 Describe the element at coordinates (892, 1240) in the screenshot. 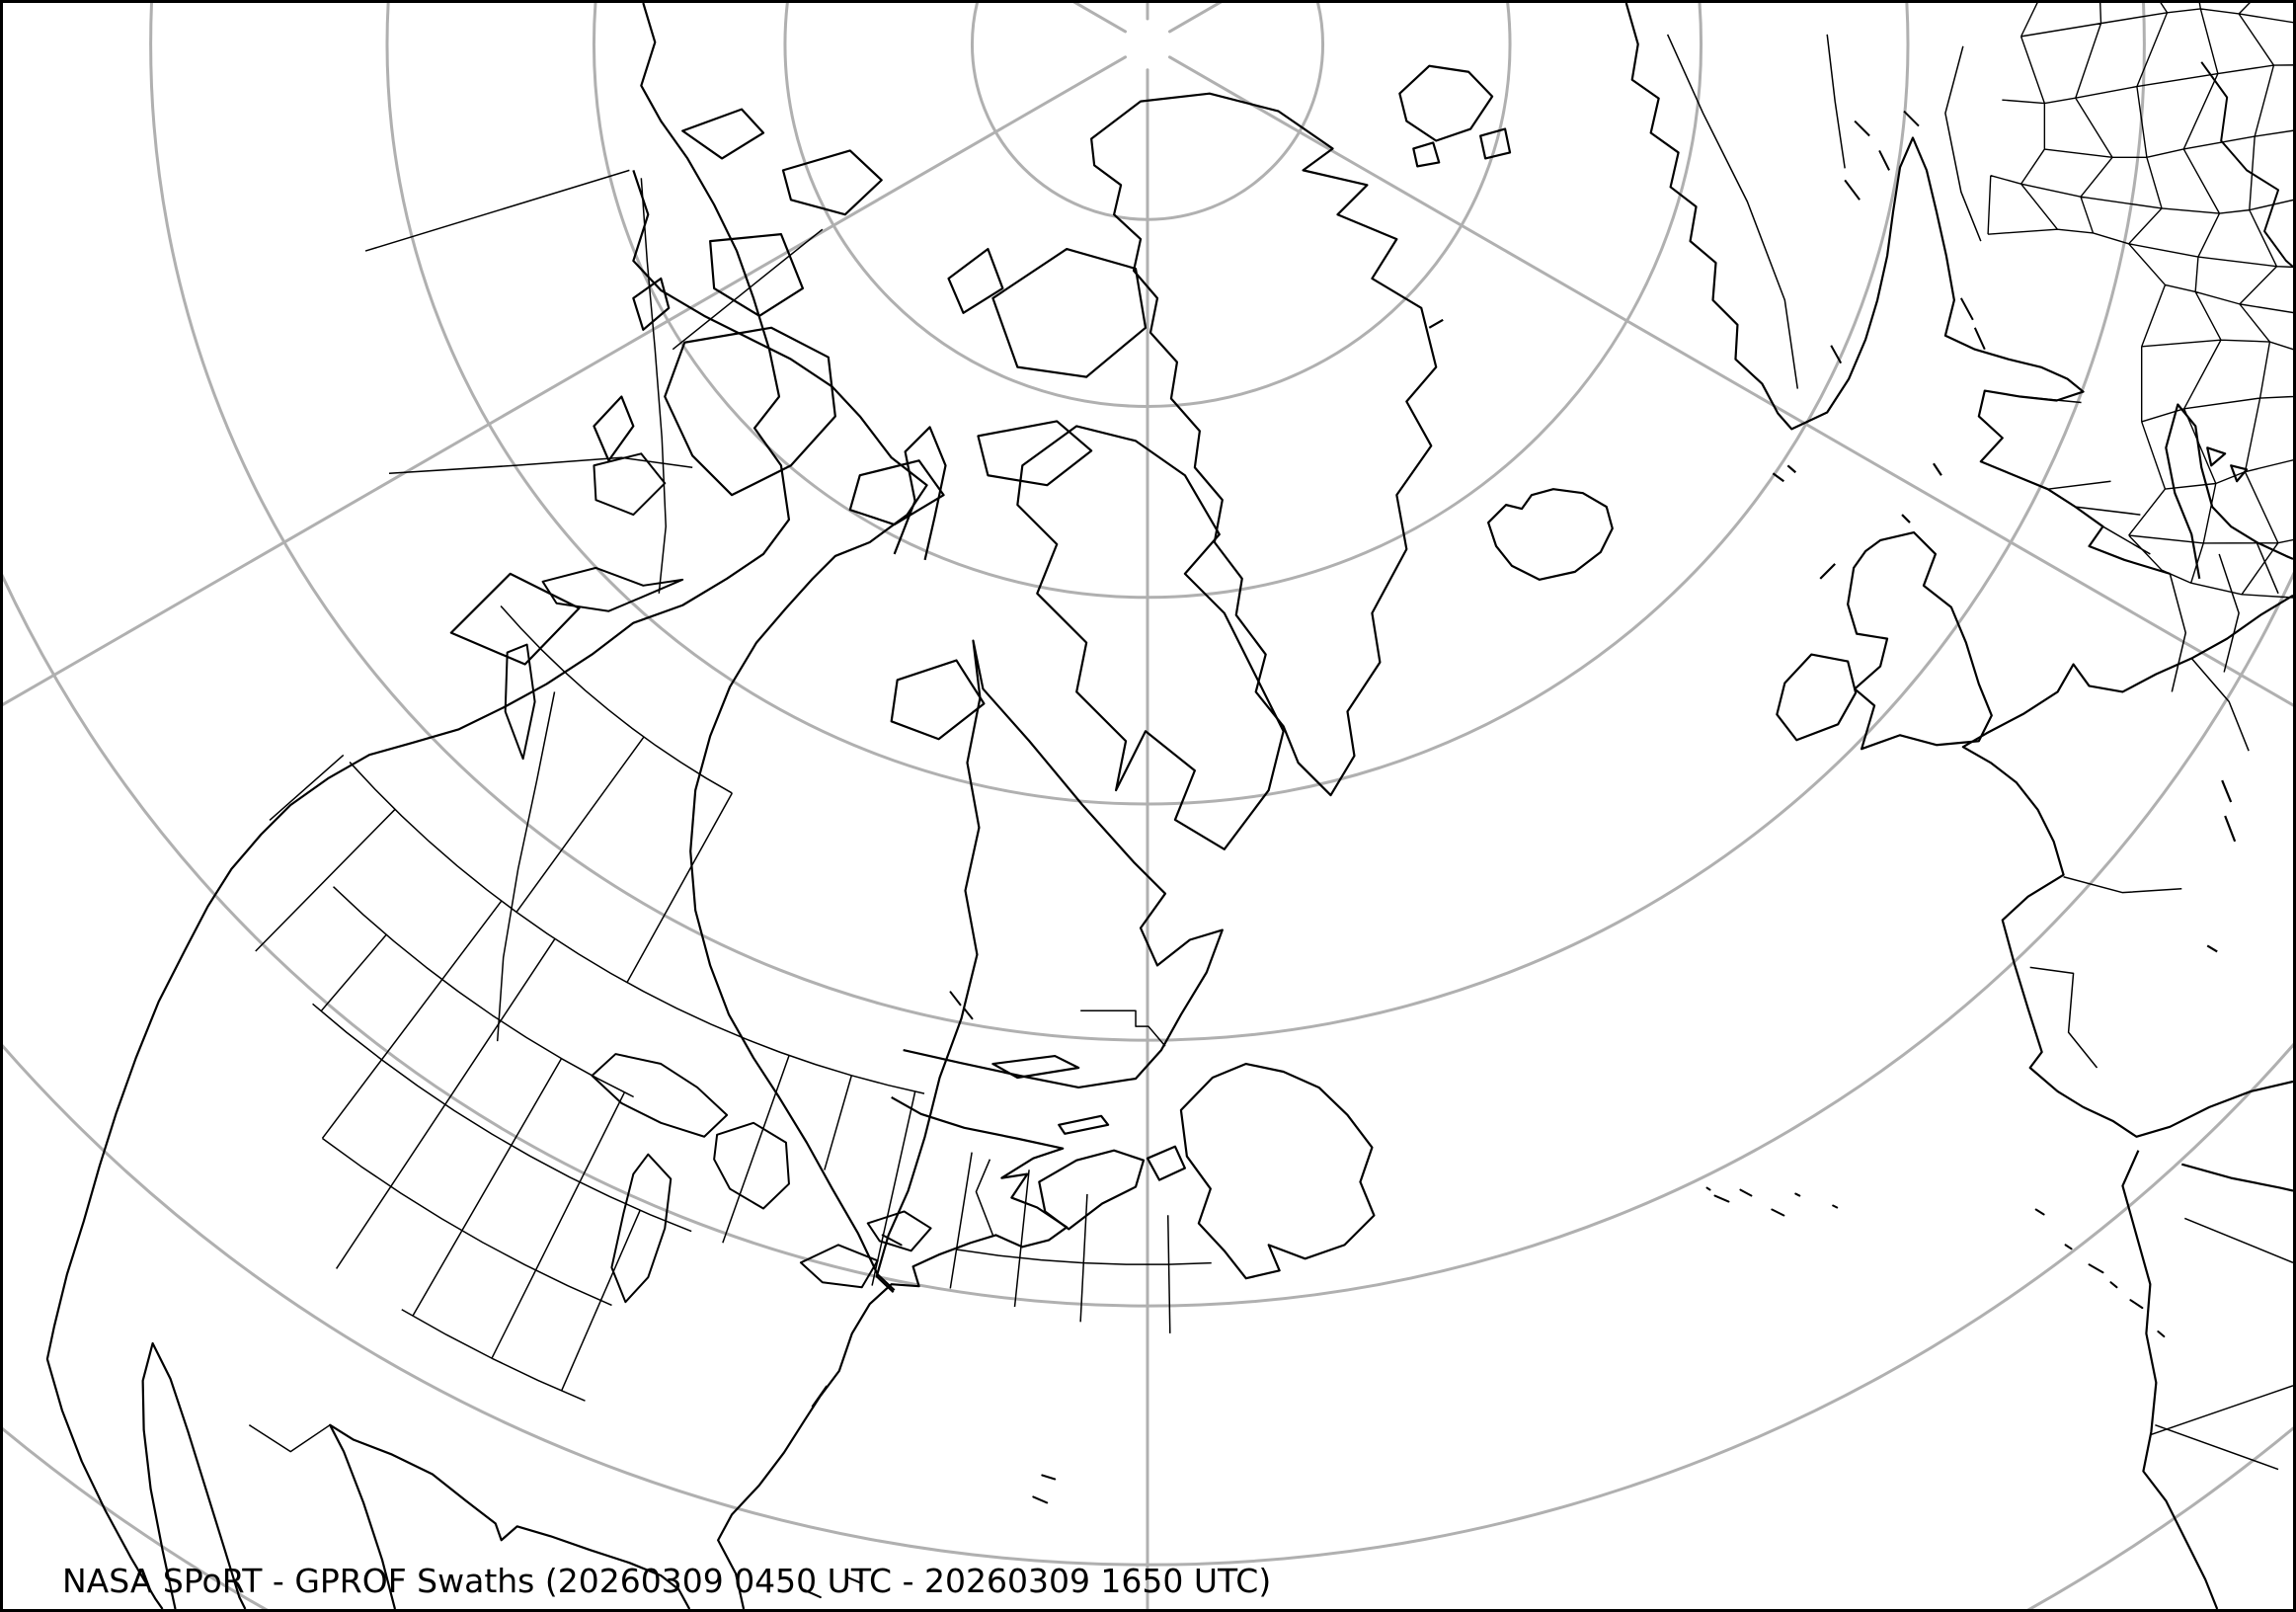

I see `akimiski-island` at that location.